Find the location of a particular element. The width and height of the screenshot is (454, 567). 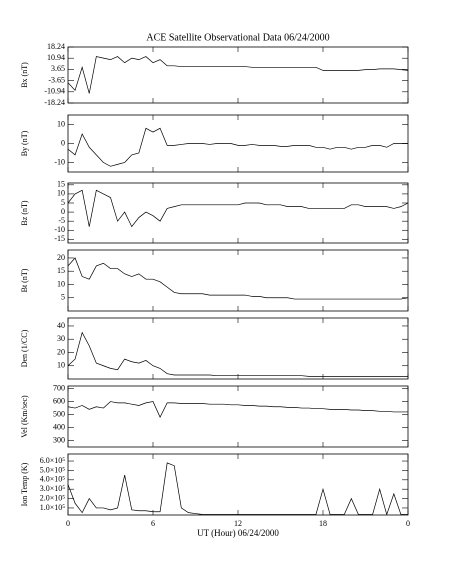

y-tick-label: 500 is located at coordinates (59, 413).